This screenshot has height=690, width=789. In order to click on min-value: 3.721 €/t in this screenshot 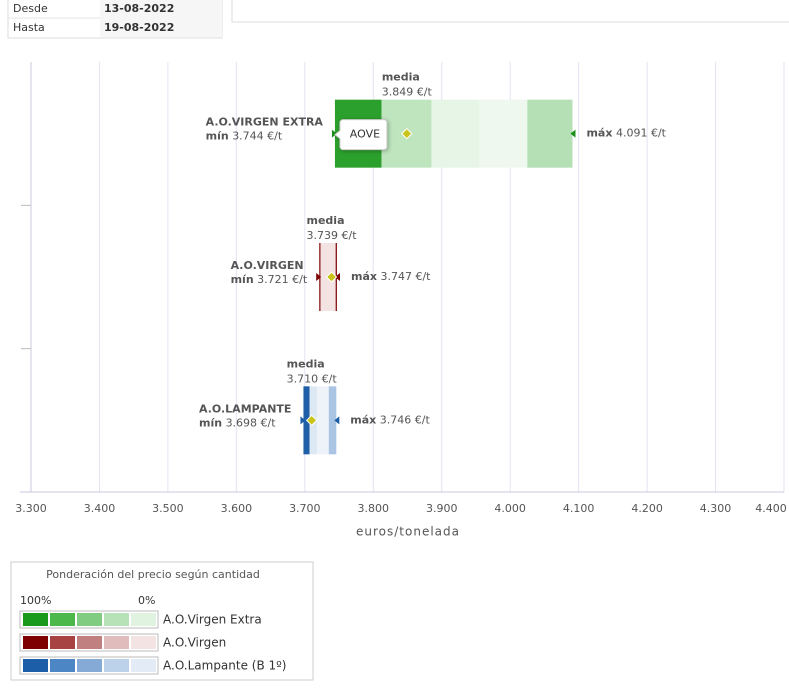, I will do `click(282, 279)`.